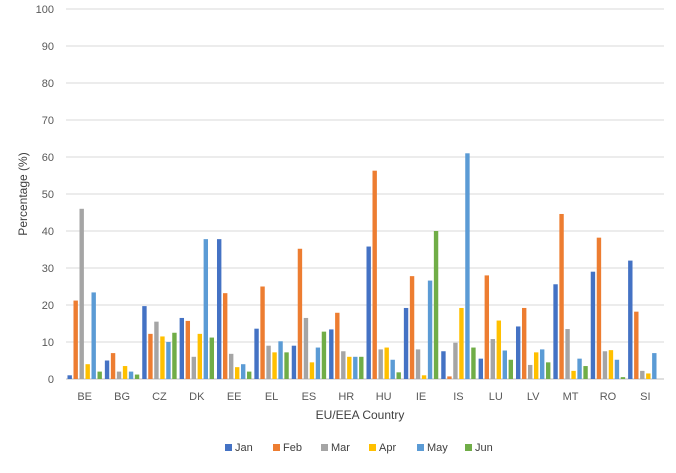 The width and height of the screenshot is (676, 473). Describe the element at coordinates (424, 377) in the screenshot. I see `bar-apr-ie` at that location.